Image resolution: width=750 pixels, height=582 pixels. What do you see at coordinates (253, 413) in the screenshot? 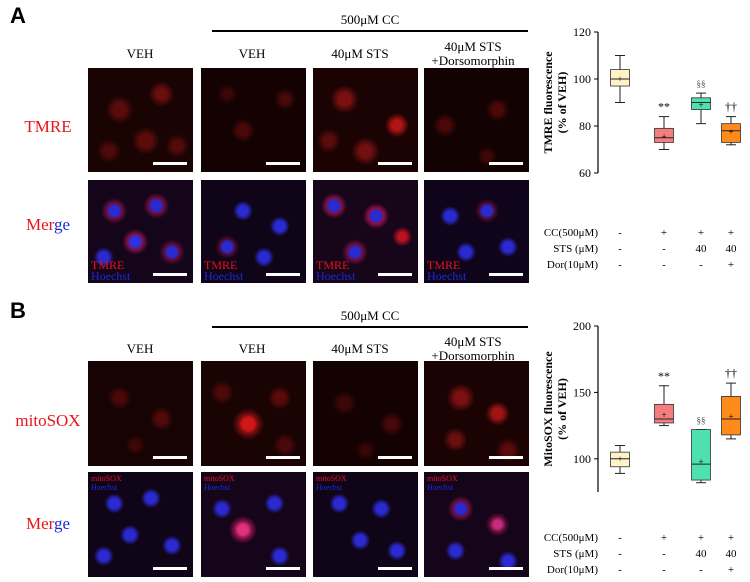
I see `micrograph-mitosox-cc-veh` at bounding box center [253, 413].